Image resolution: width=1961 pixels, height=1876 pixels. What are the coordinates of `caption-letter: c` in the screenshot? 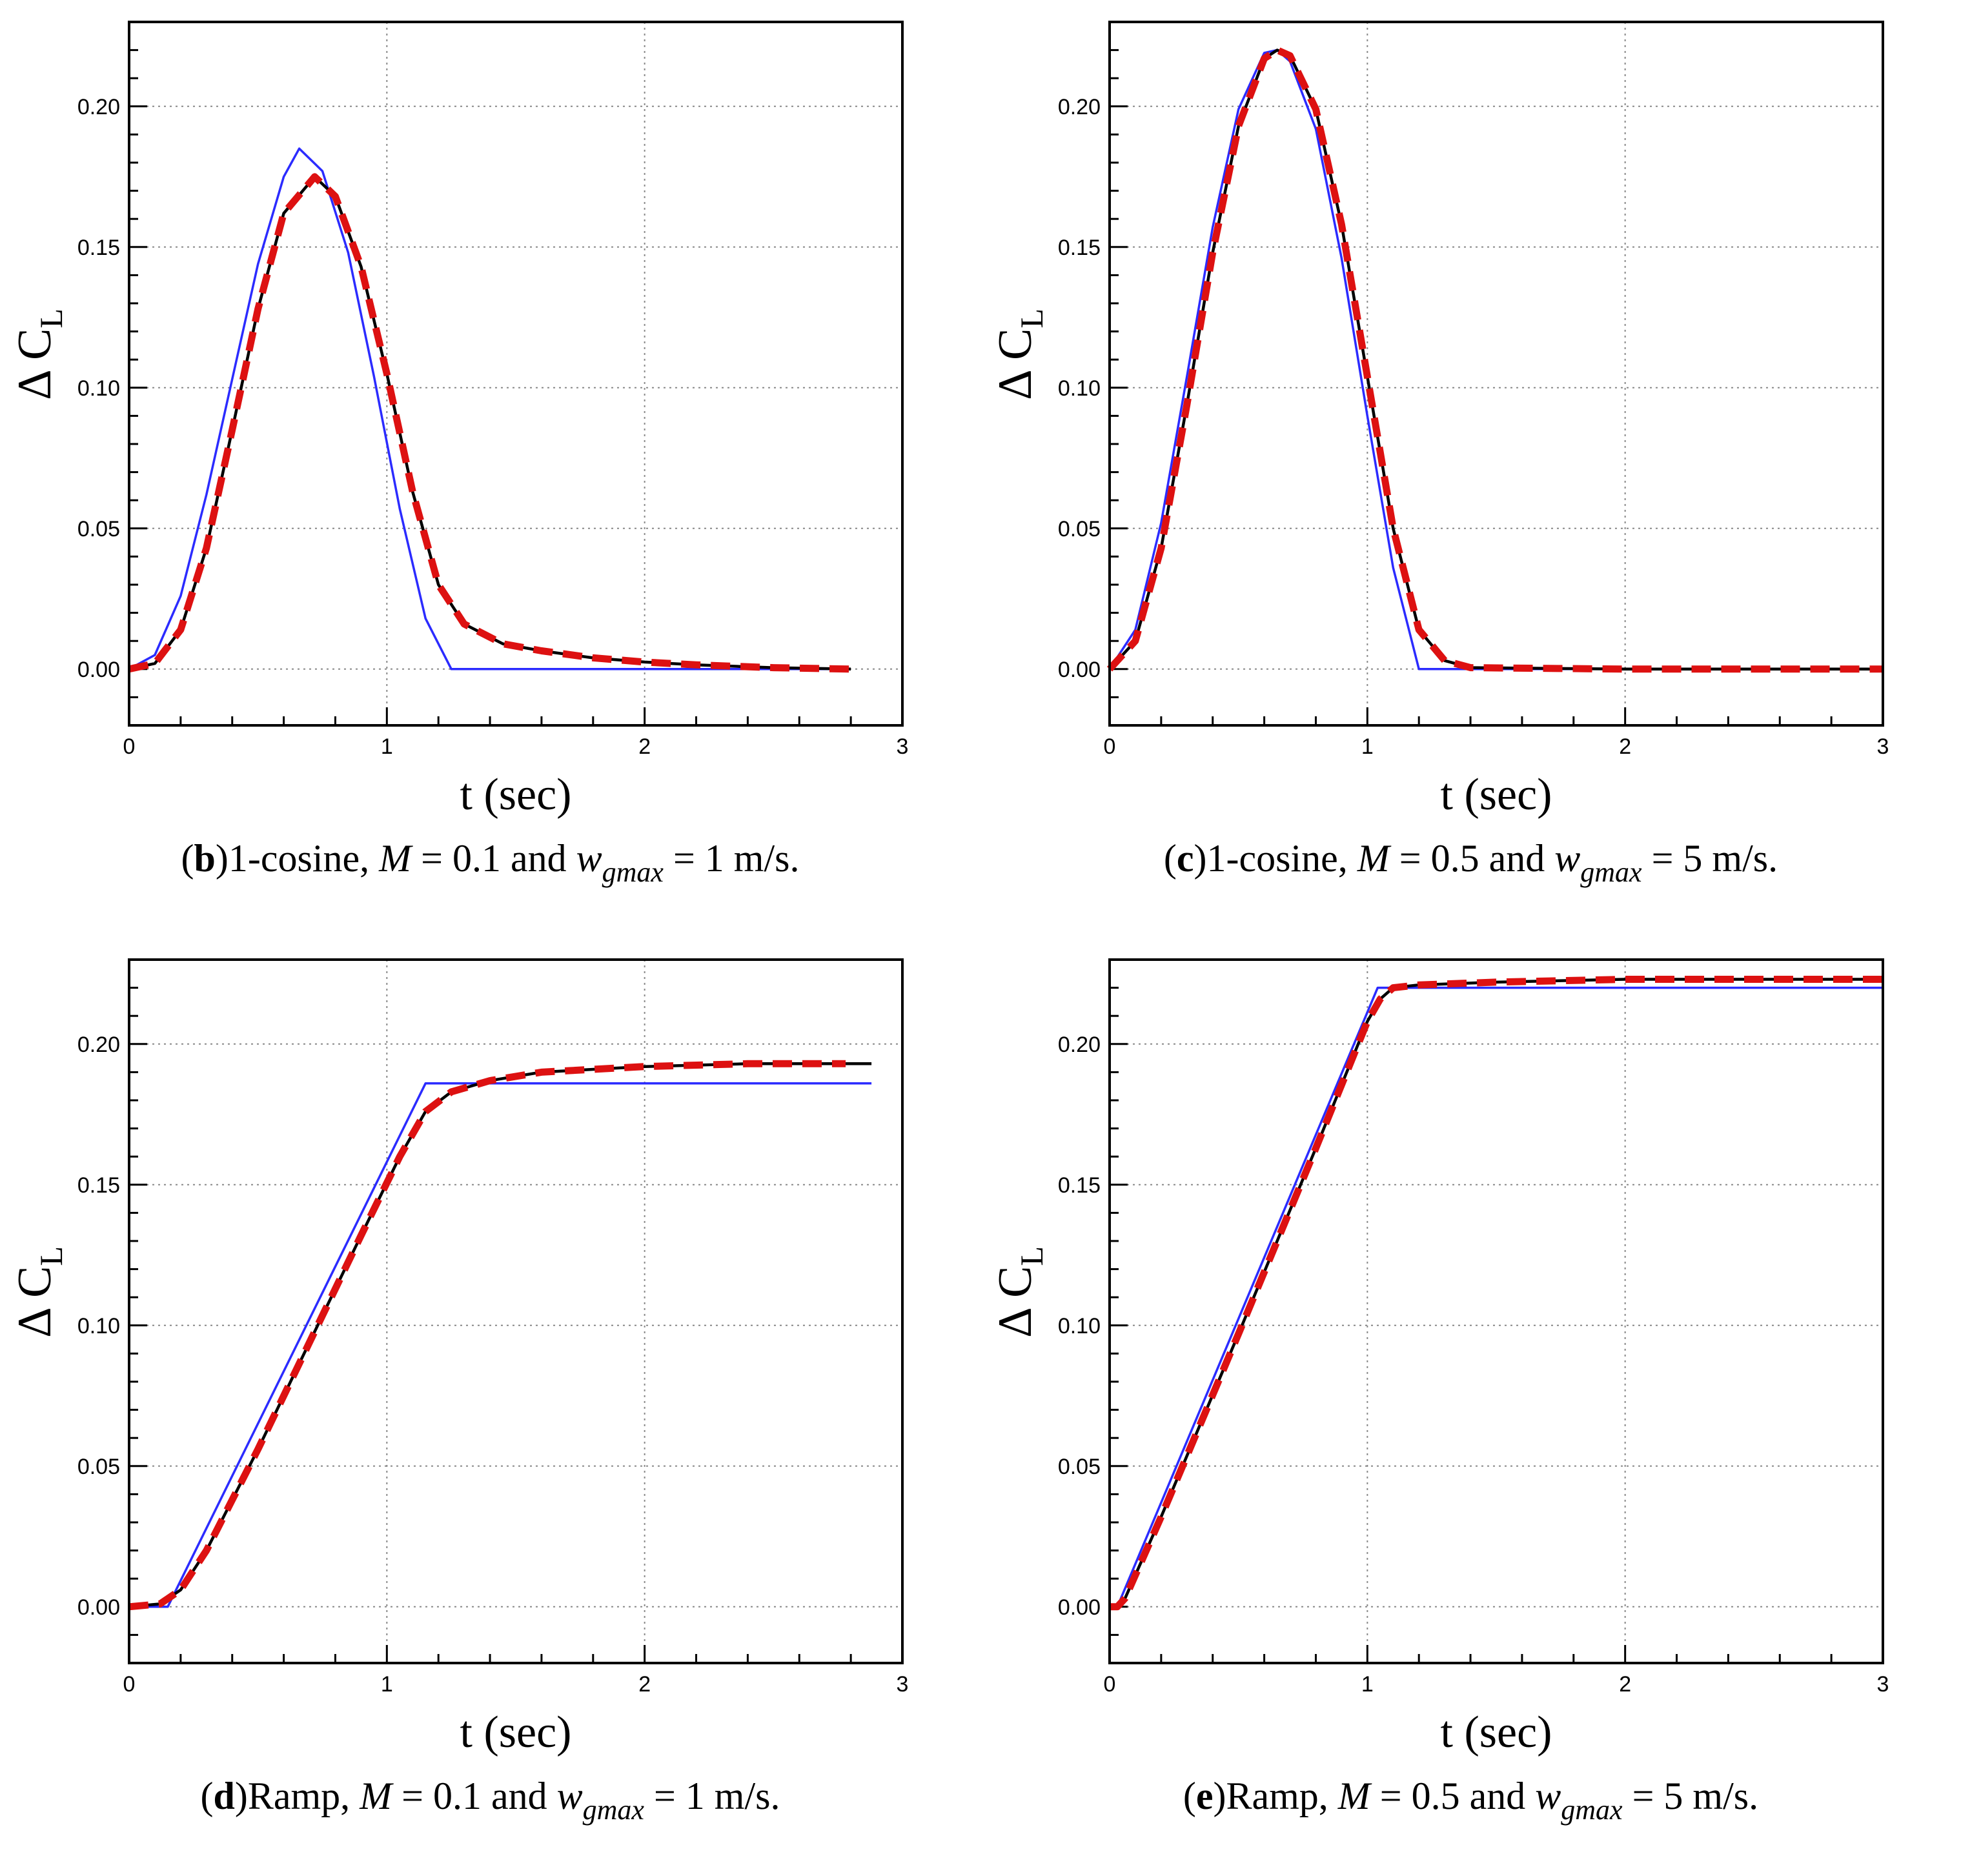 It's located at (1185, 858).